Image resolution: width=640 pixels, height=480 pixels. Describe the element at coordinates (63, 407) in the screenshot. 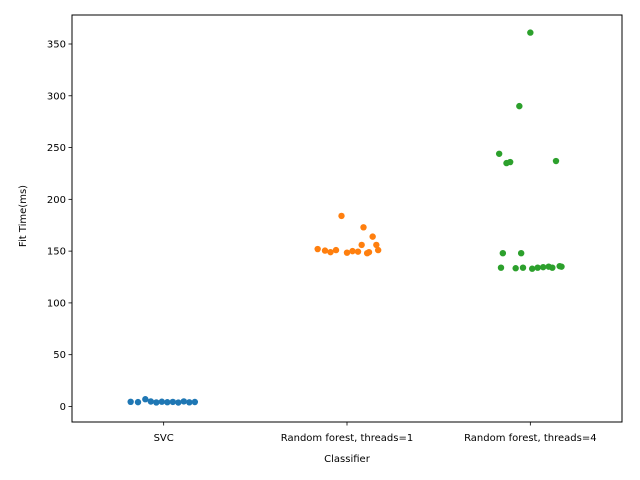

I see `y-tick-label: 0` at that location.